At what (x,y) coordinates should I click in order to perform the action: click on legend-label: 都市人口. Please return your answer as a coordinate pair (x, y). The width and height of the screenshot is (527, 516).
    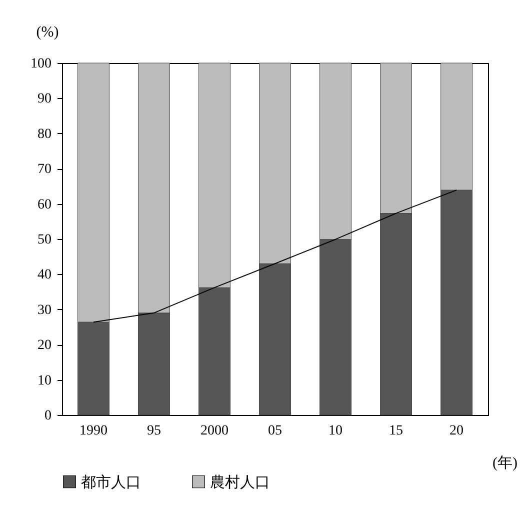
    Looking at the image, I should click on (111, 482).